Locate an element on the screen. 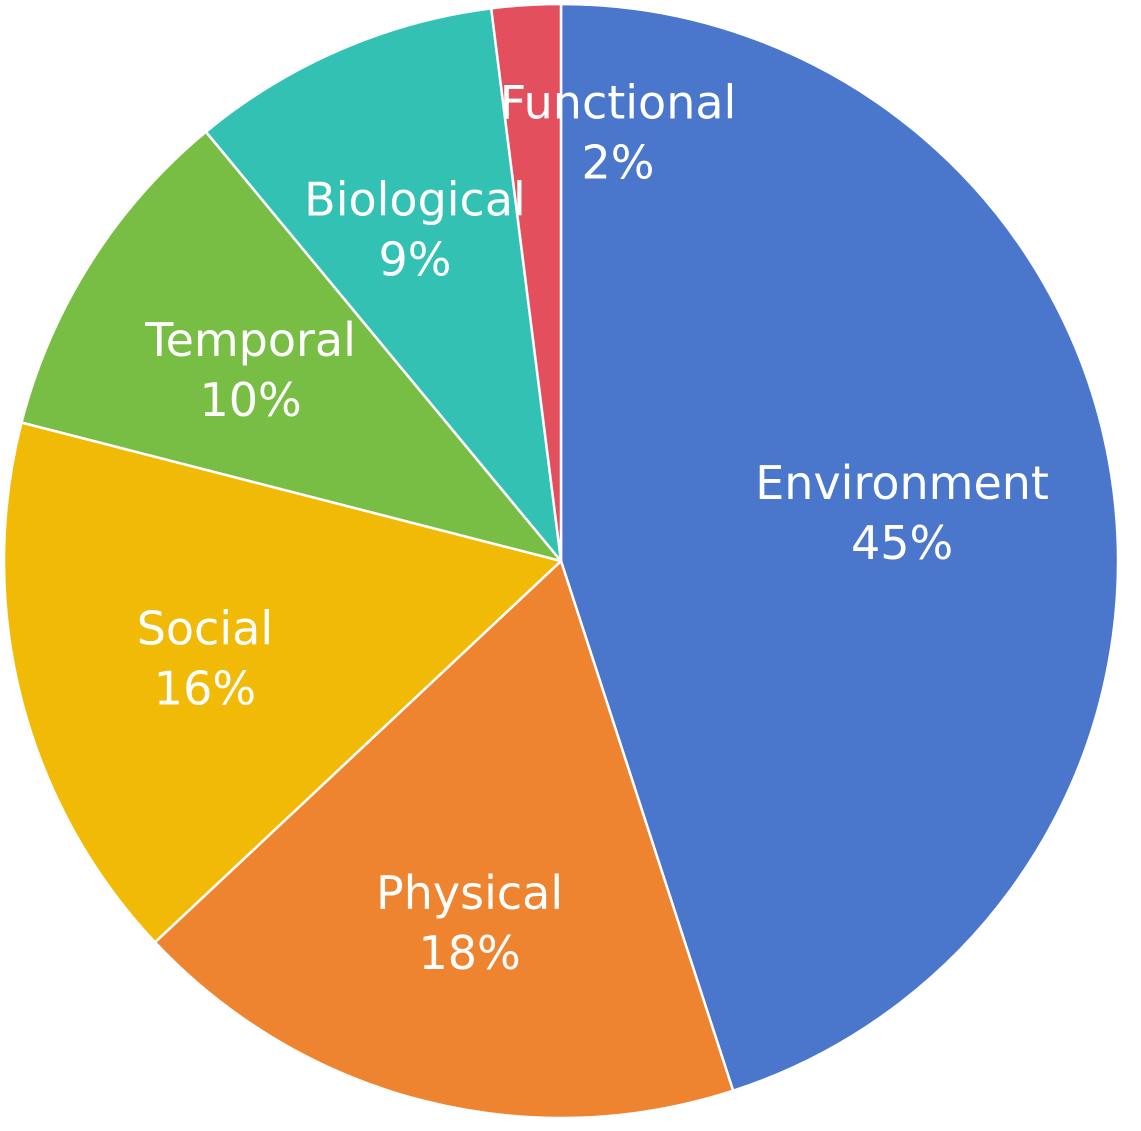  slice-value-environment: 45% is located at coordinates (902, 543).